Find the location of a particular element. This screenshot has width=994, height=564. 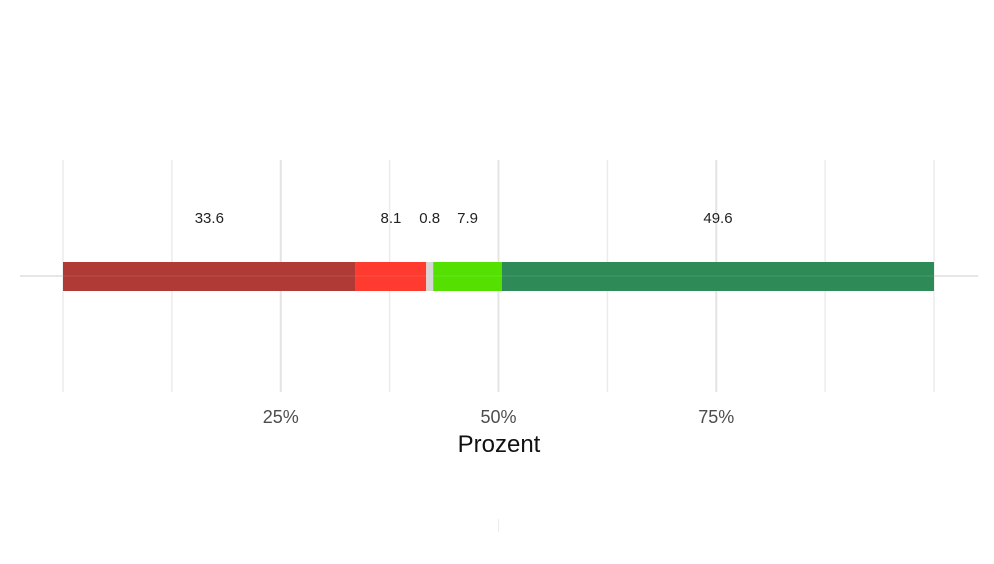

x-tick-labels-layer: 25% 50% 75% is located at coordinates (499, 417).